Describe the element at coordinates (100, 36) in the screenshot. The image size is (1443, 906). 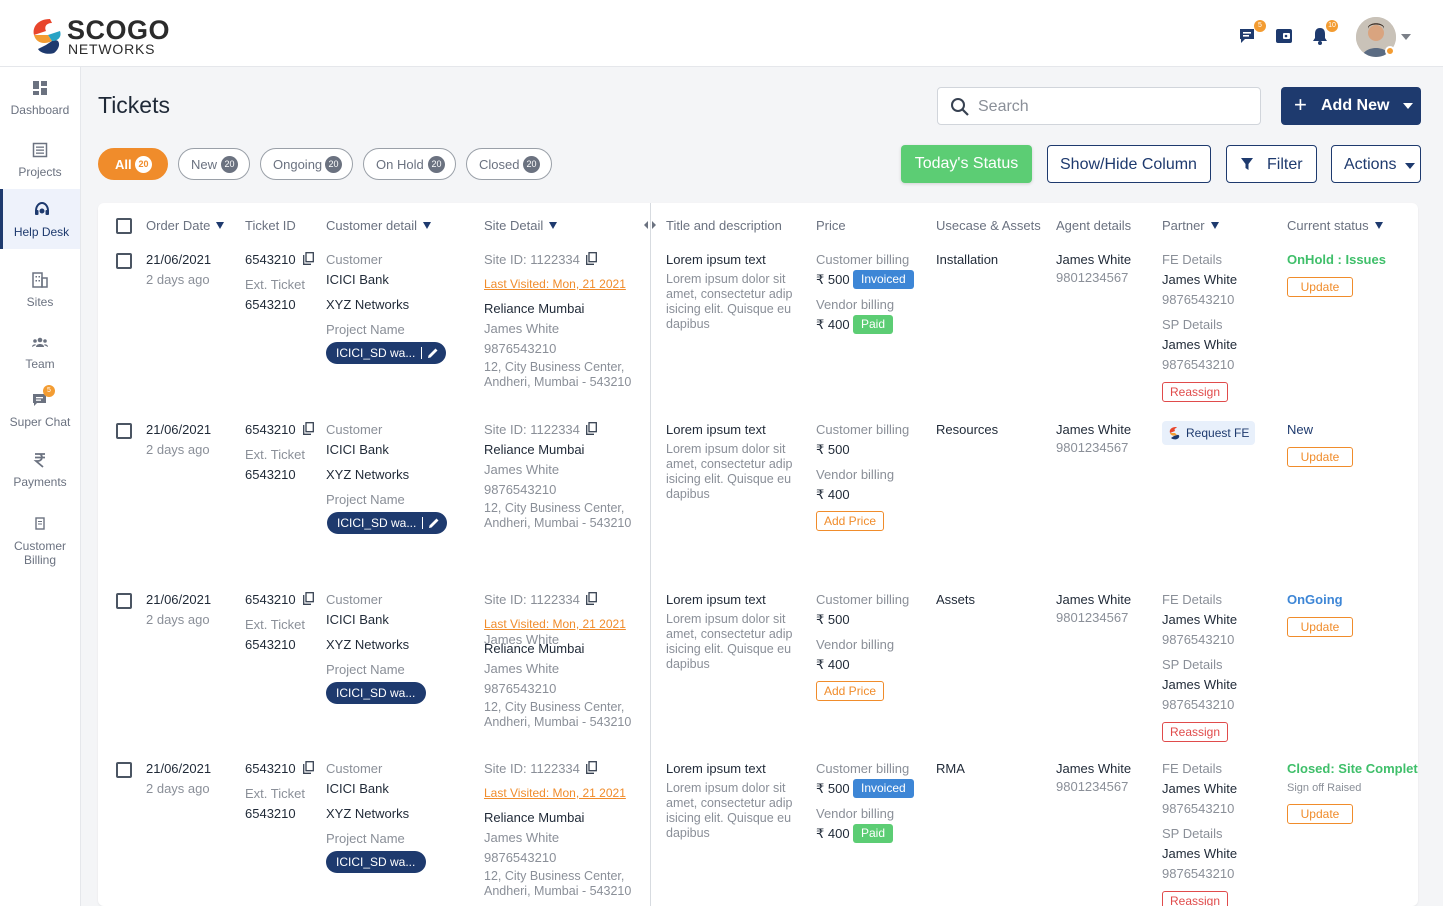
I see `scogo-logo: SCOGO NETWORKS` at that location.